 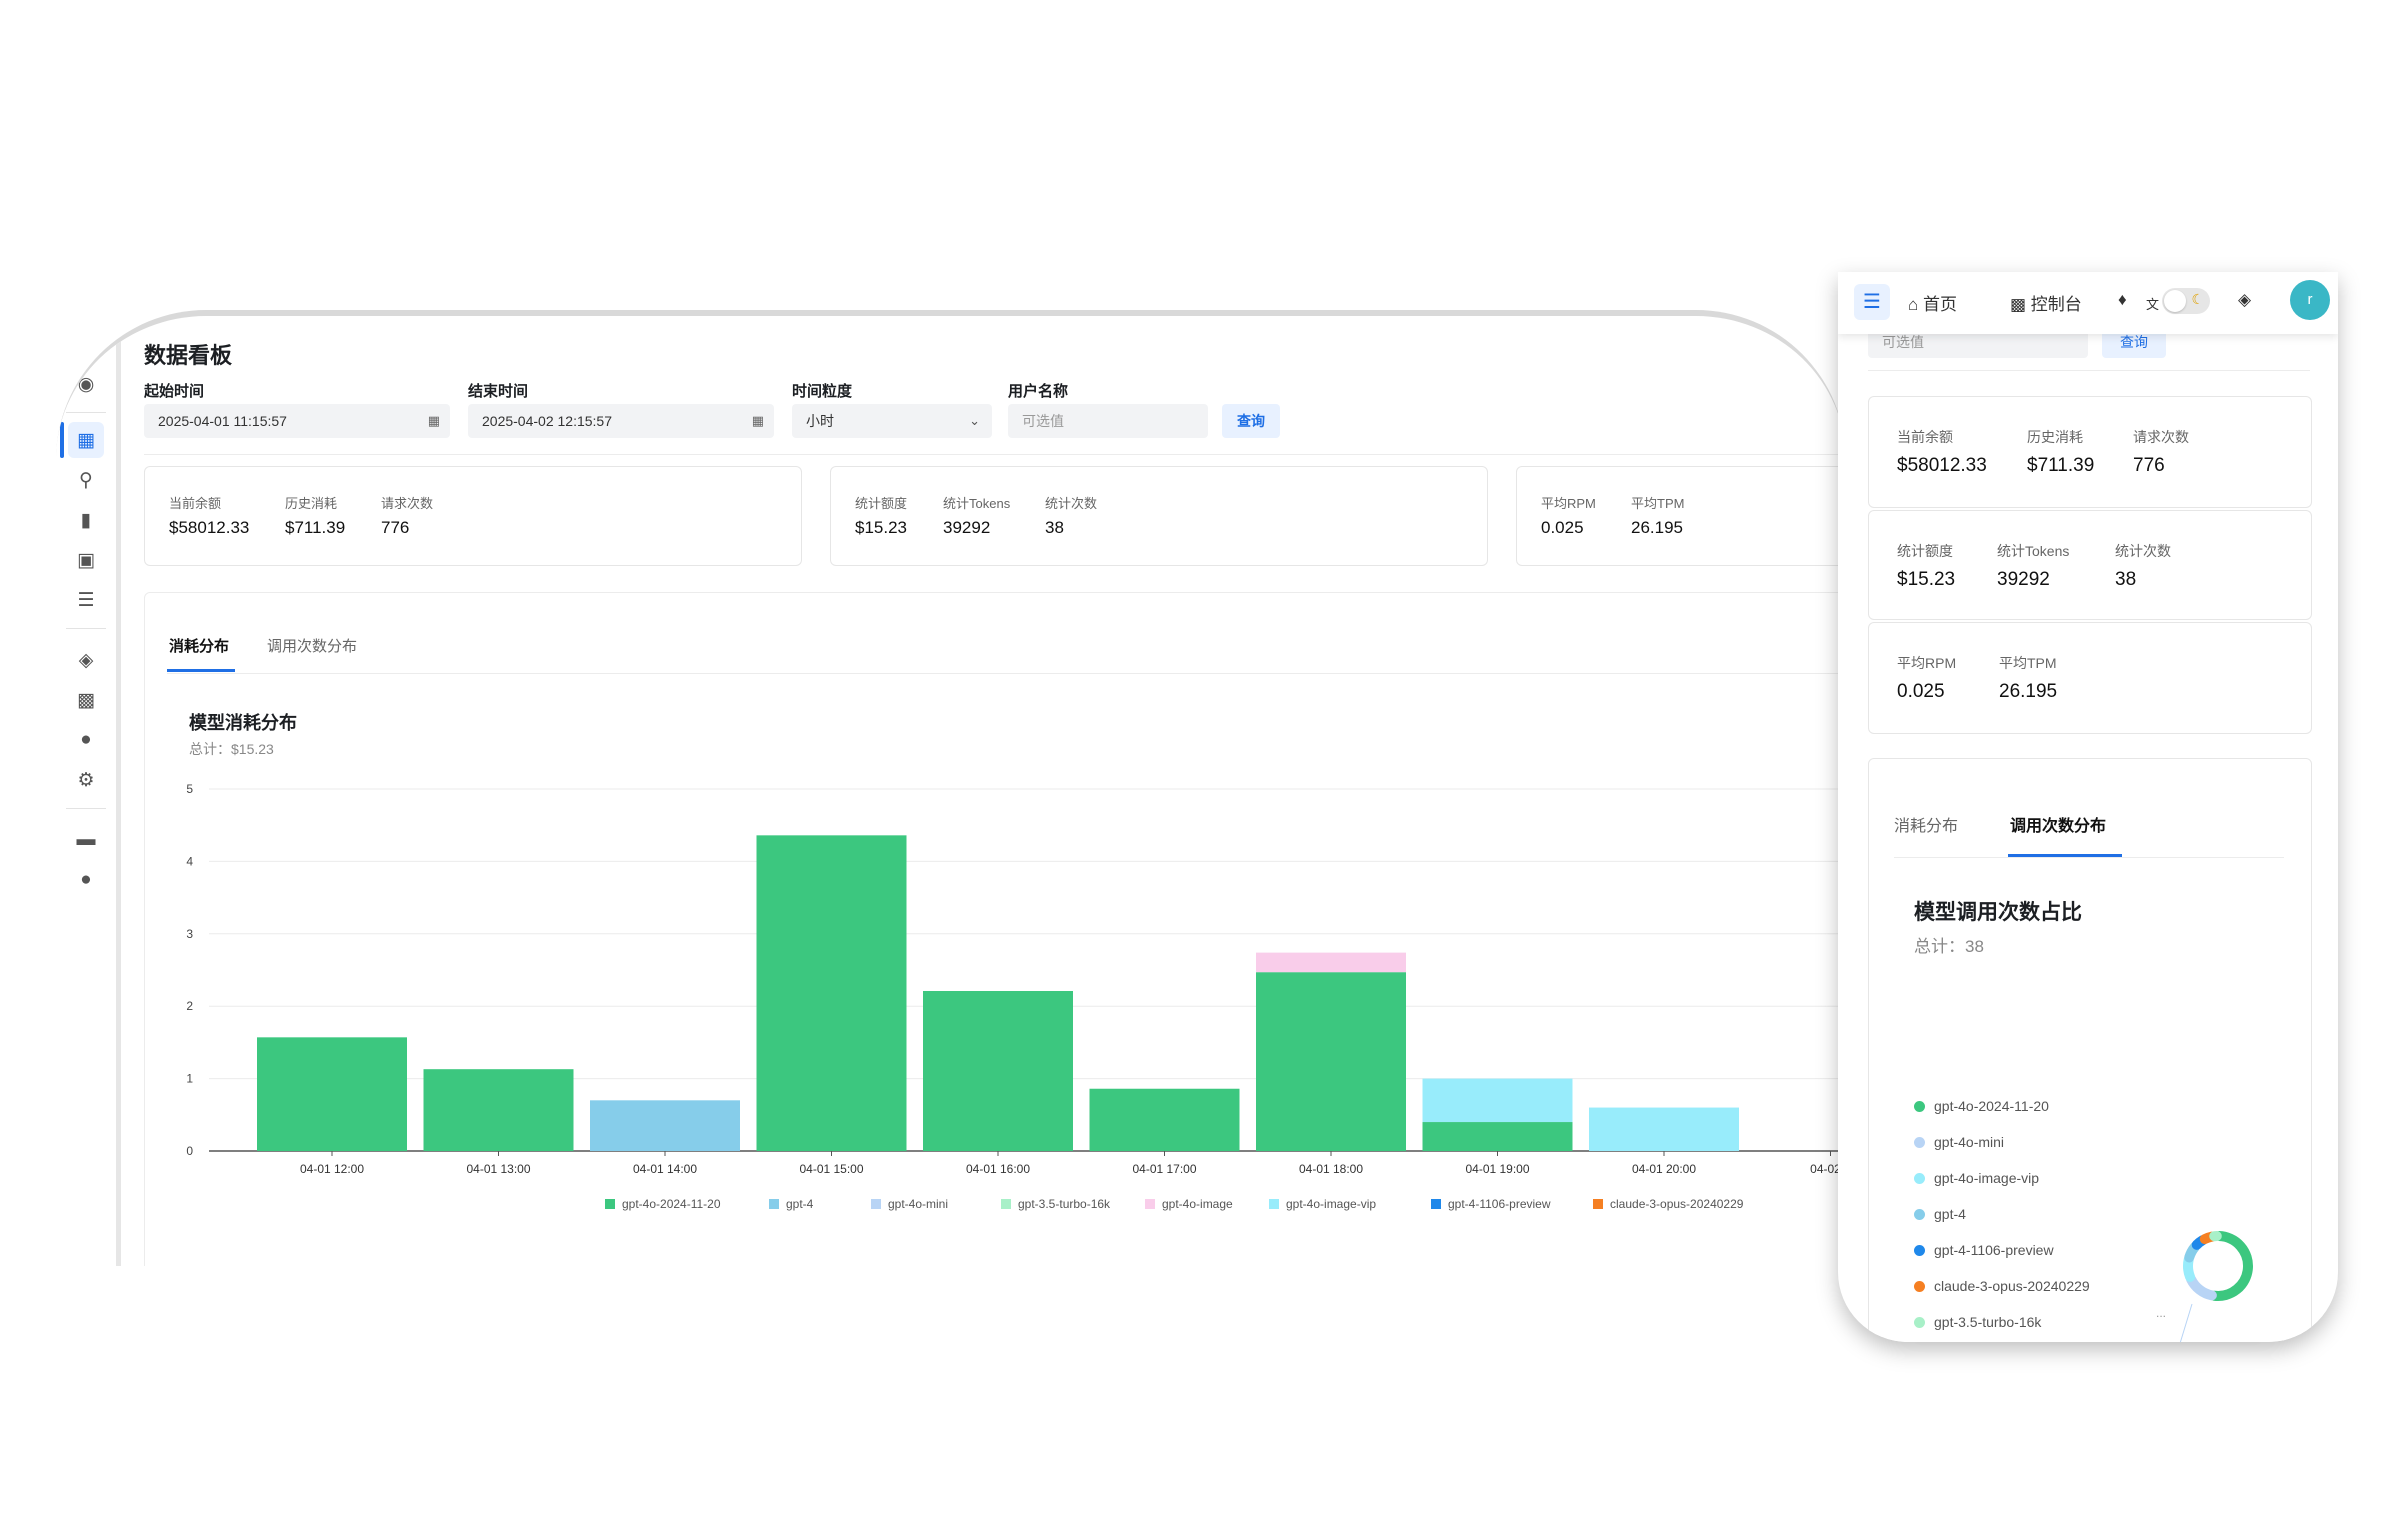 What do you see at coordinates (243, 723) in the screenshot?
I see `chart-title: 模型消耗分布` at bounding box center [243, 723].